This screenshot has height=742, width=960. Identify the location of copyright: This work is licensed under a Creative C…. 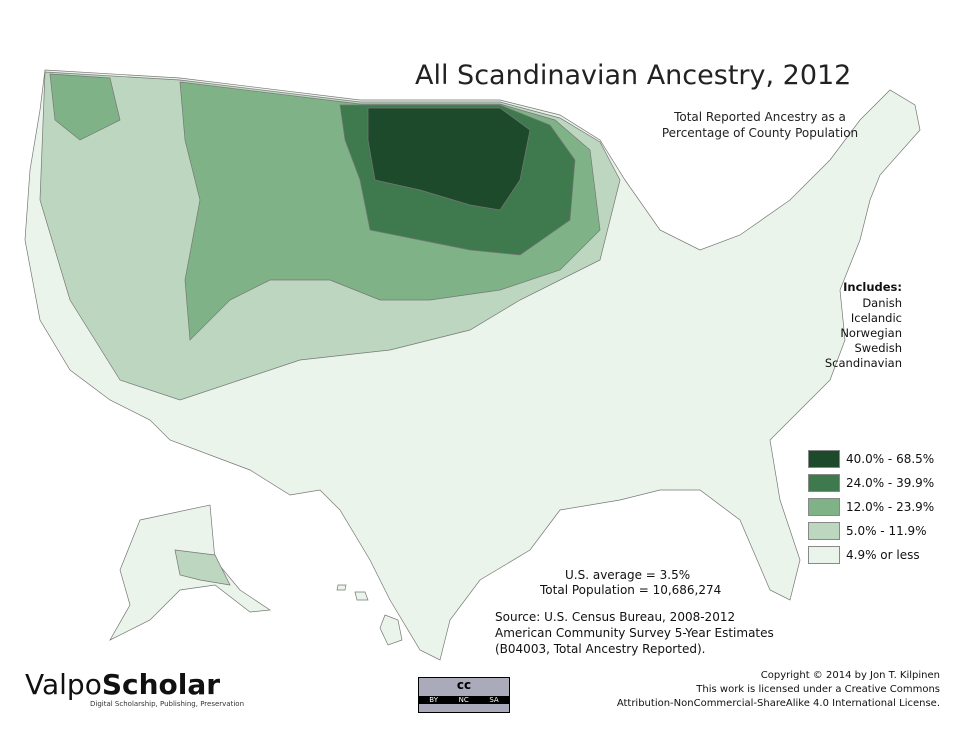
(818, 689).